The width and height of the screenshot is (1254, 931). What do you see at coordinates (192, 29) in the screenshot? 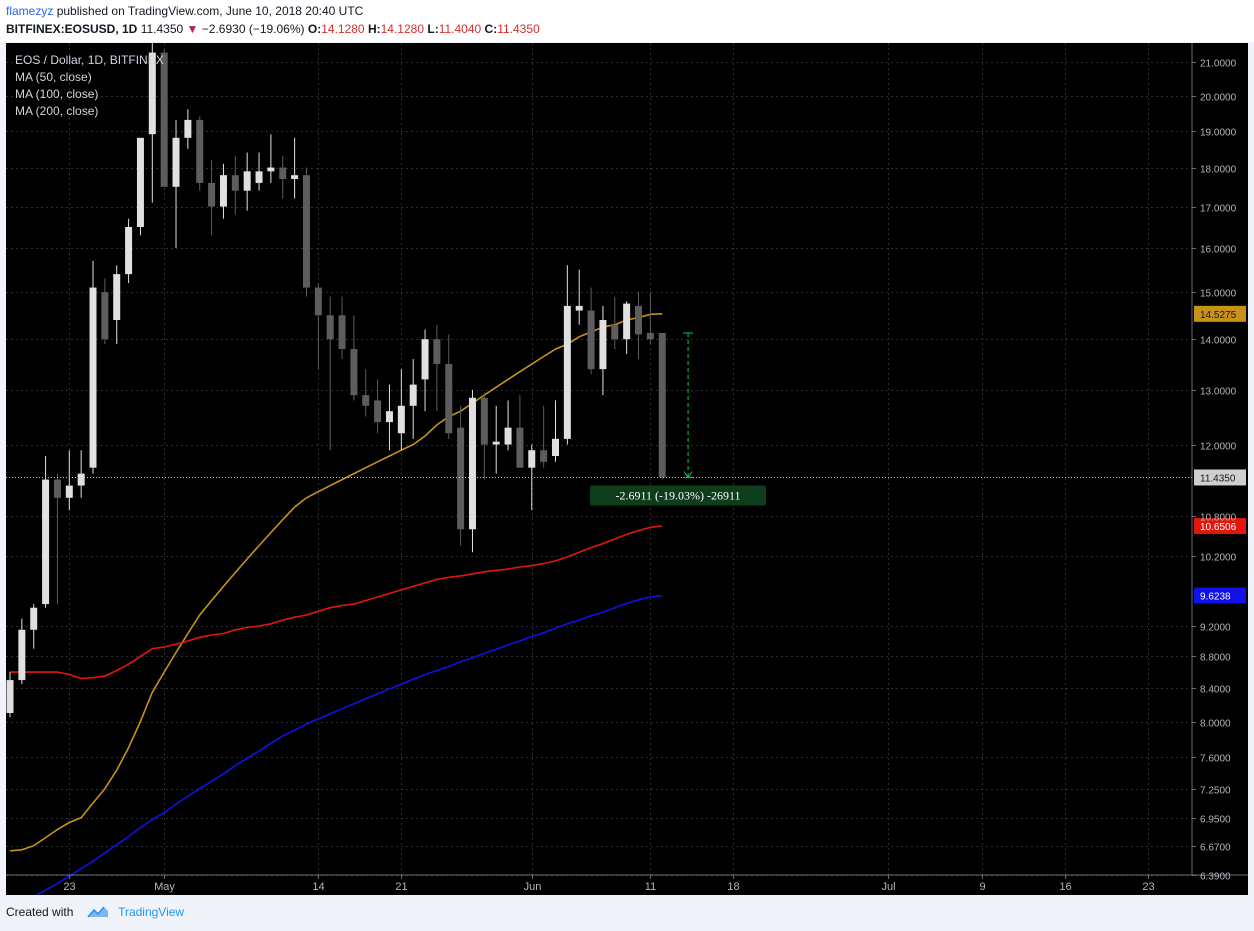
I see `down-arrow-icon: ▼` at bounding box center [192, 29].